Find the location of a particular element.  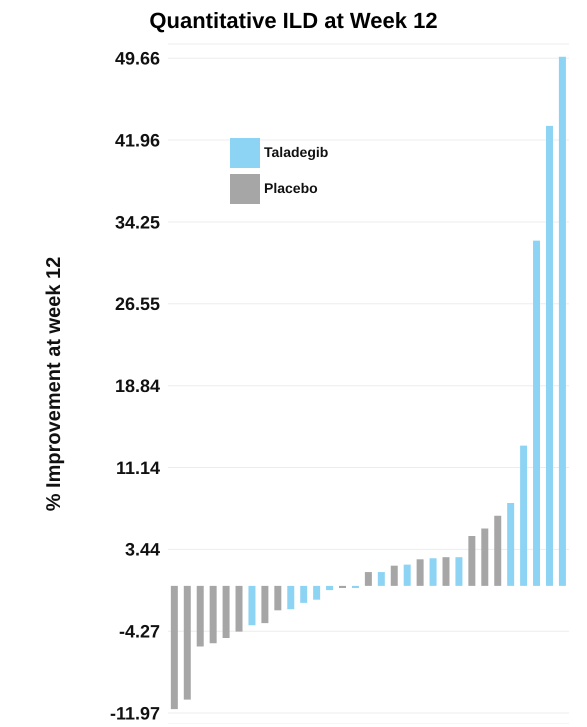

y-tick-label: 11.14 is located at coordinates (138, 468).